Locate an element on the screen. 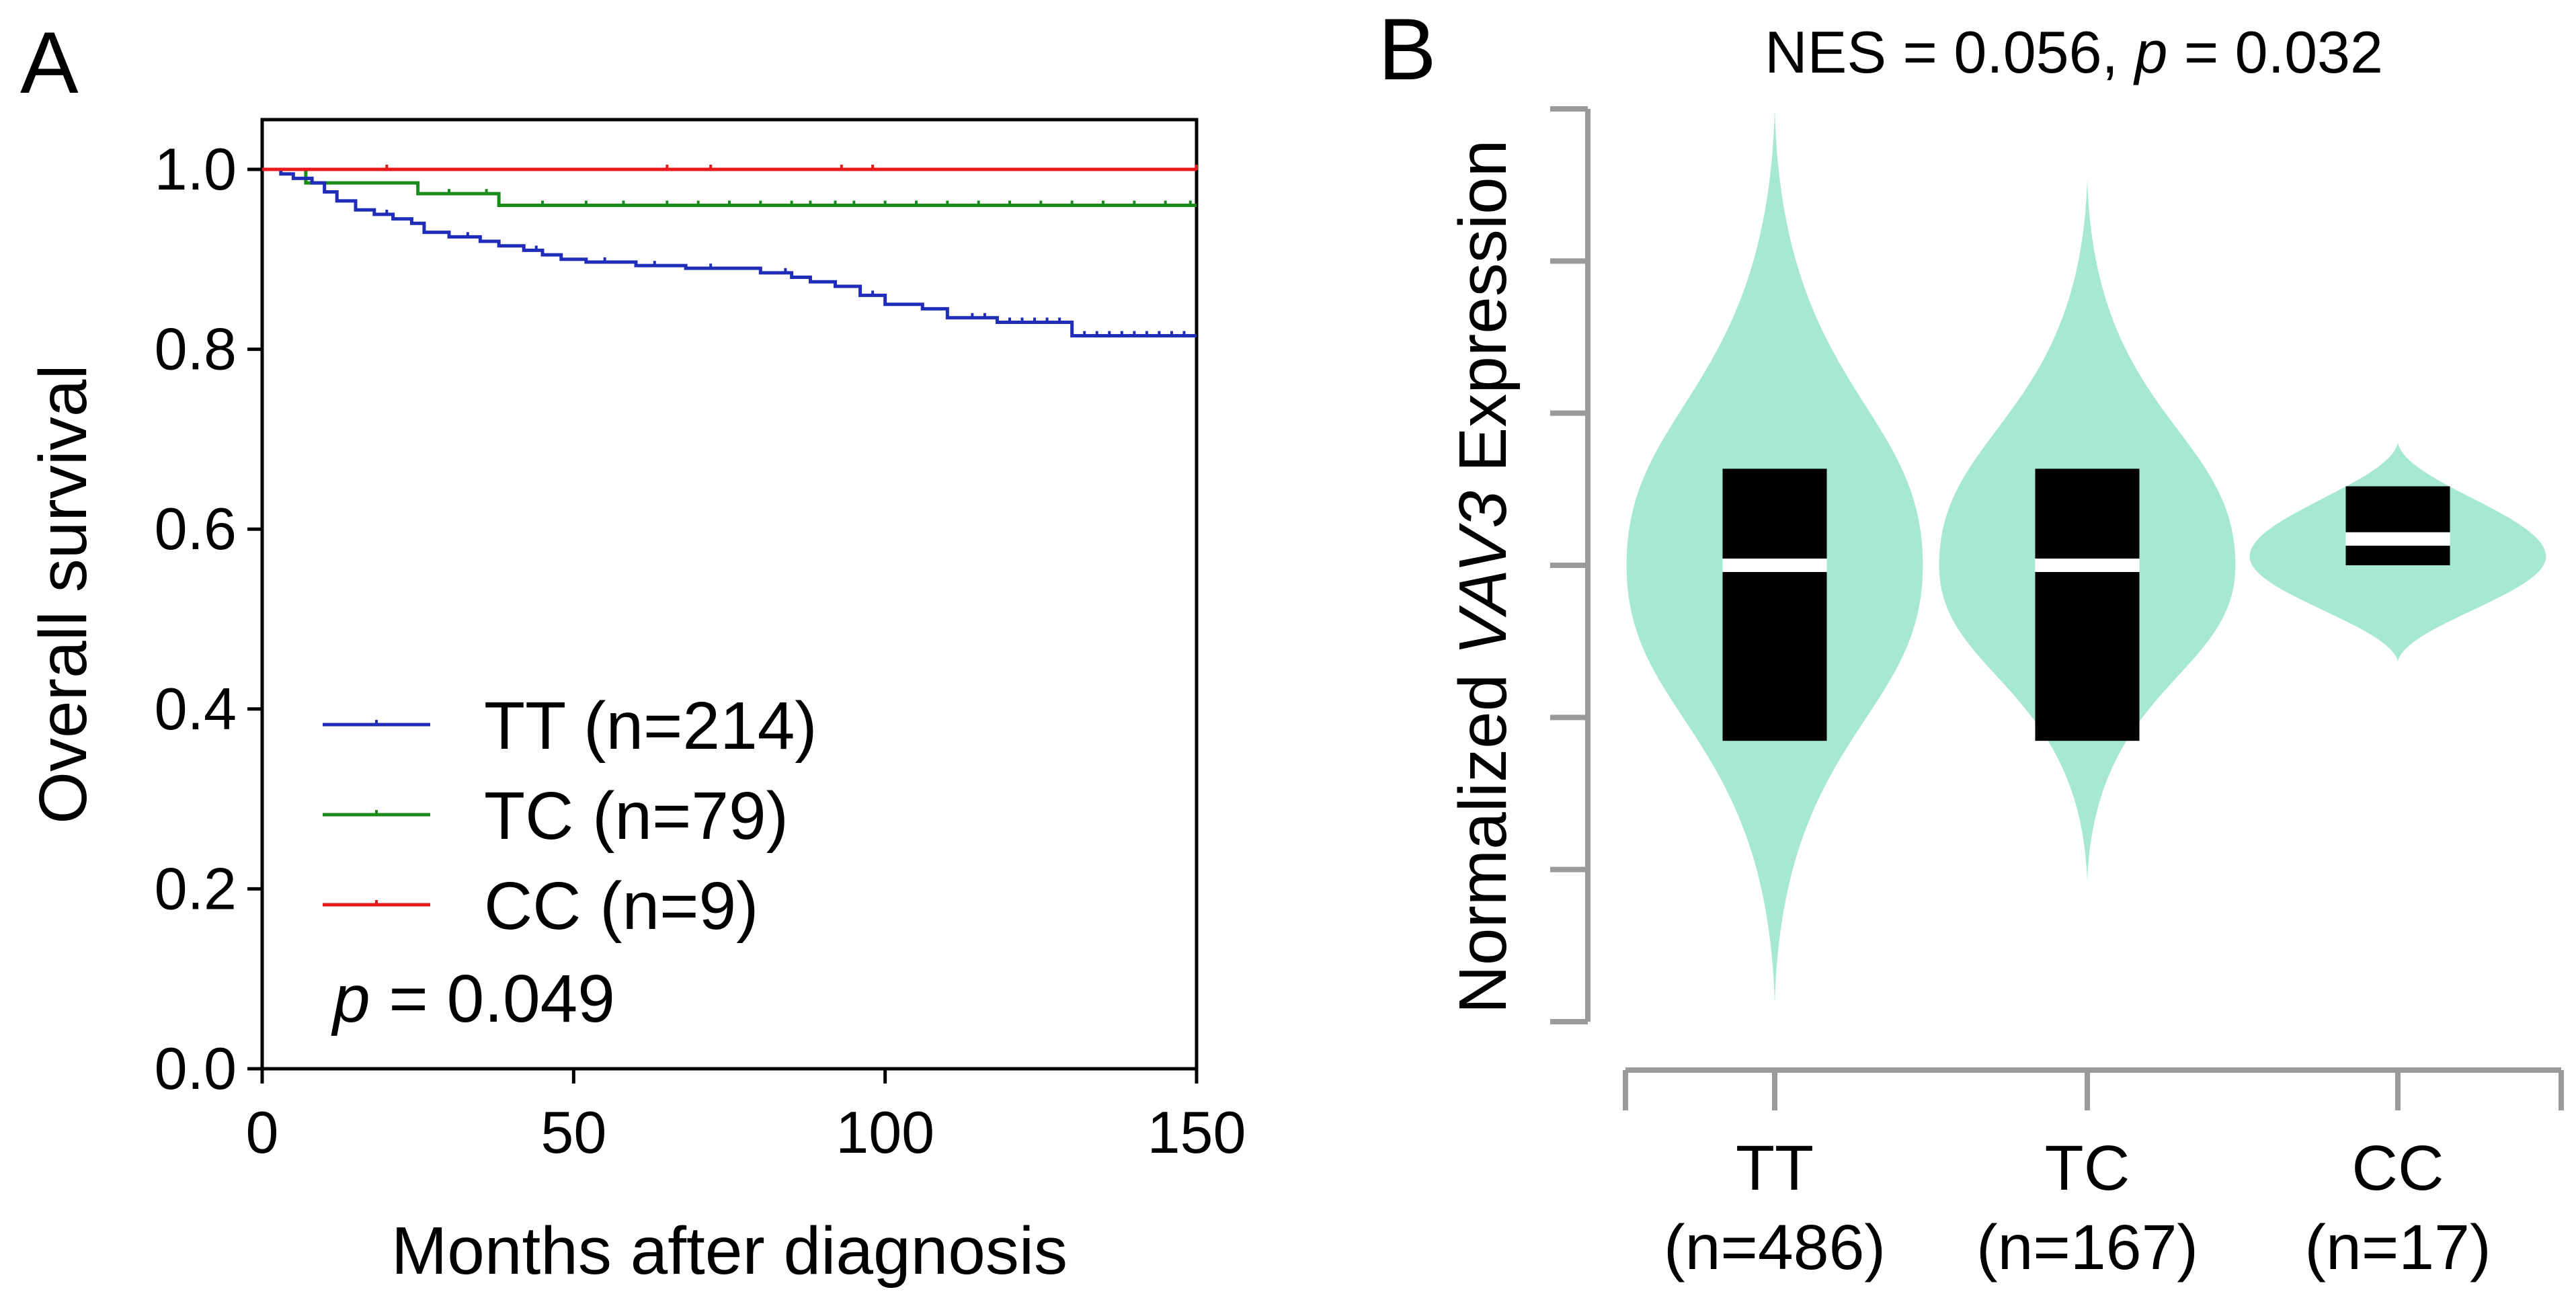 The image size is (2576, 1304). violin-y-label-gene: VAV3 is located at coordinates (1483, 573).